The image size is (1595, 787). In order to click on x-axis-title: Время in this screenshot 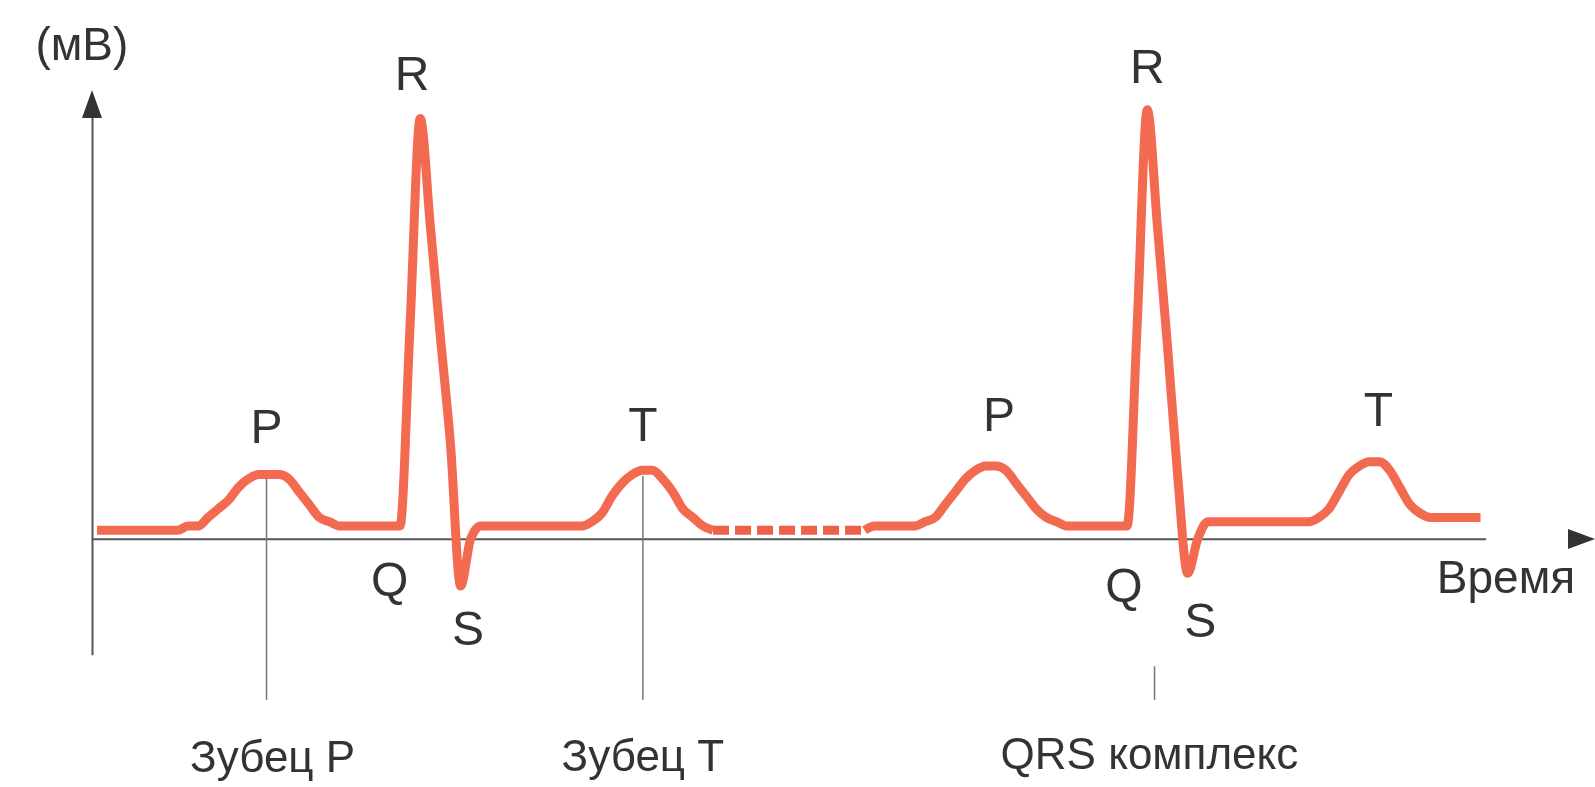, I will do `click(1506, 577)`.